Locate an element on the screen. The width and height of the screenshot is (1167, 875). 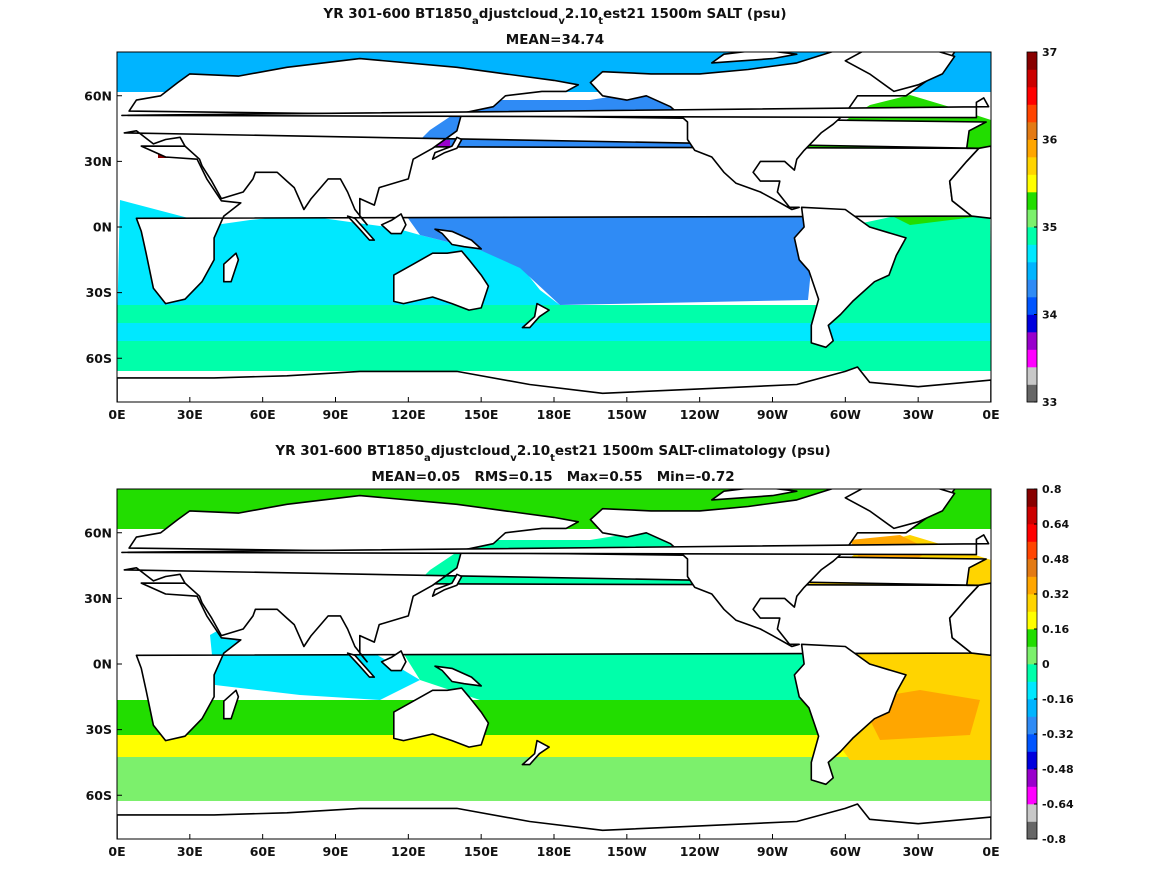
colorbar-tick-label: -0.32 is located at coordinates (1058, 734).